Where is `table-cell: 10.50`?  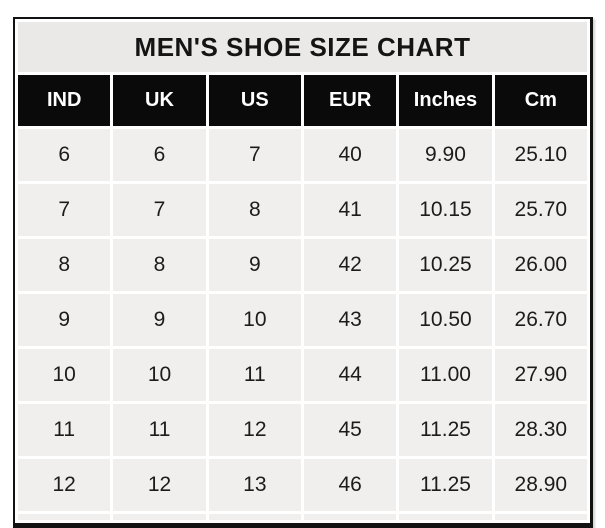 table-cell: 10.50 is located at coordinates (445, 320).